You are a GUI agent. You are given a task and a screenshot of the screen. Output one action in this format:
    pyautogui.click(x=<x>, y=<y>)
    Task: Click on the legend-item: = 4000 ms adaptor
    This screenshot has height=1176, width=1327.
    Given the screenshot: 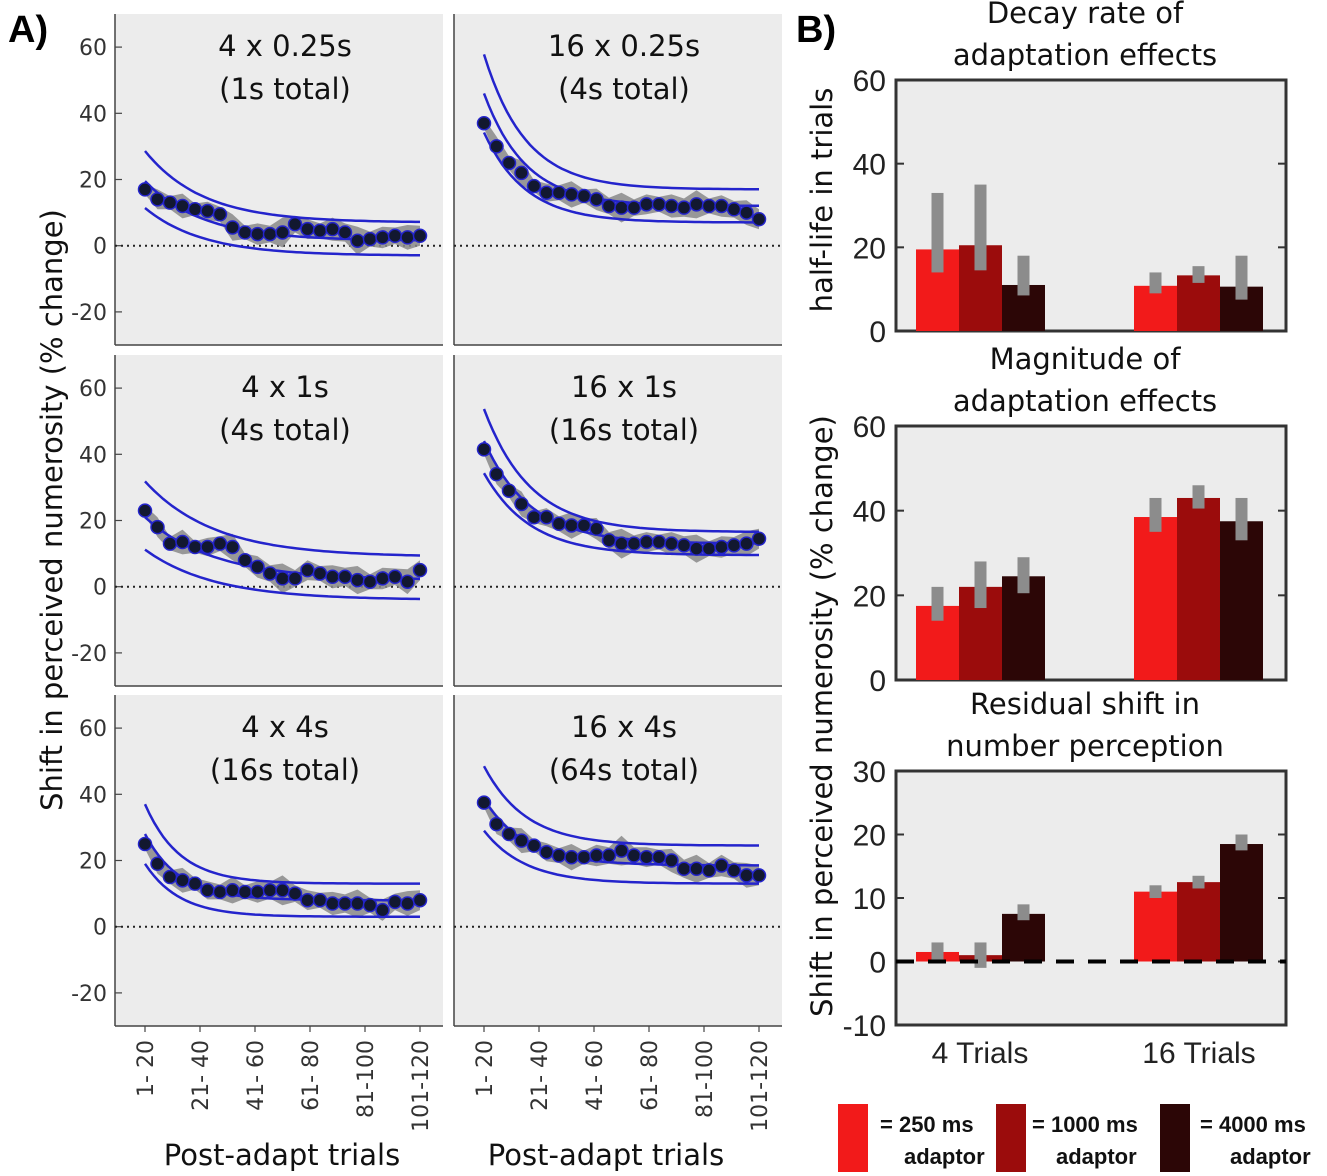 What is the action you would take?
    pyautogui.click(x=1235, y=1138)
    